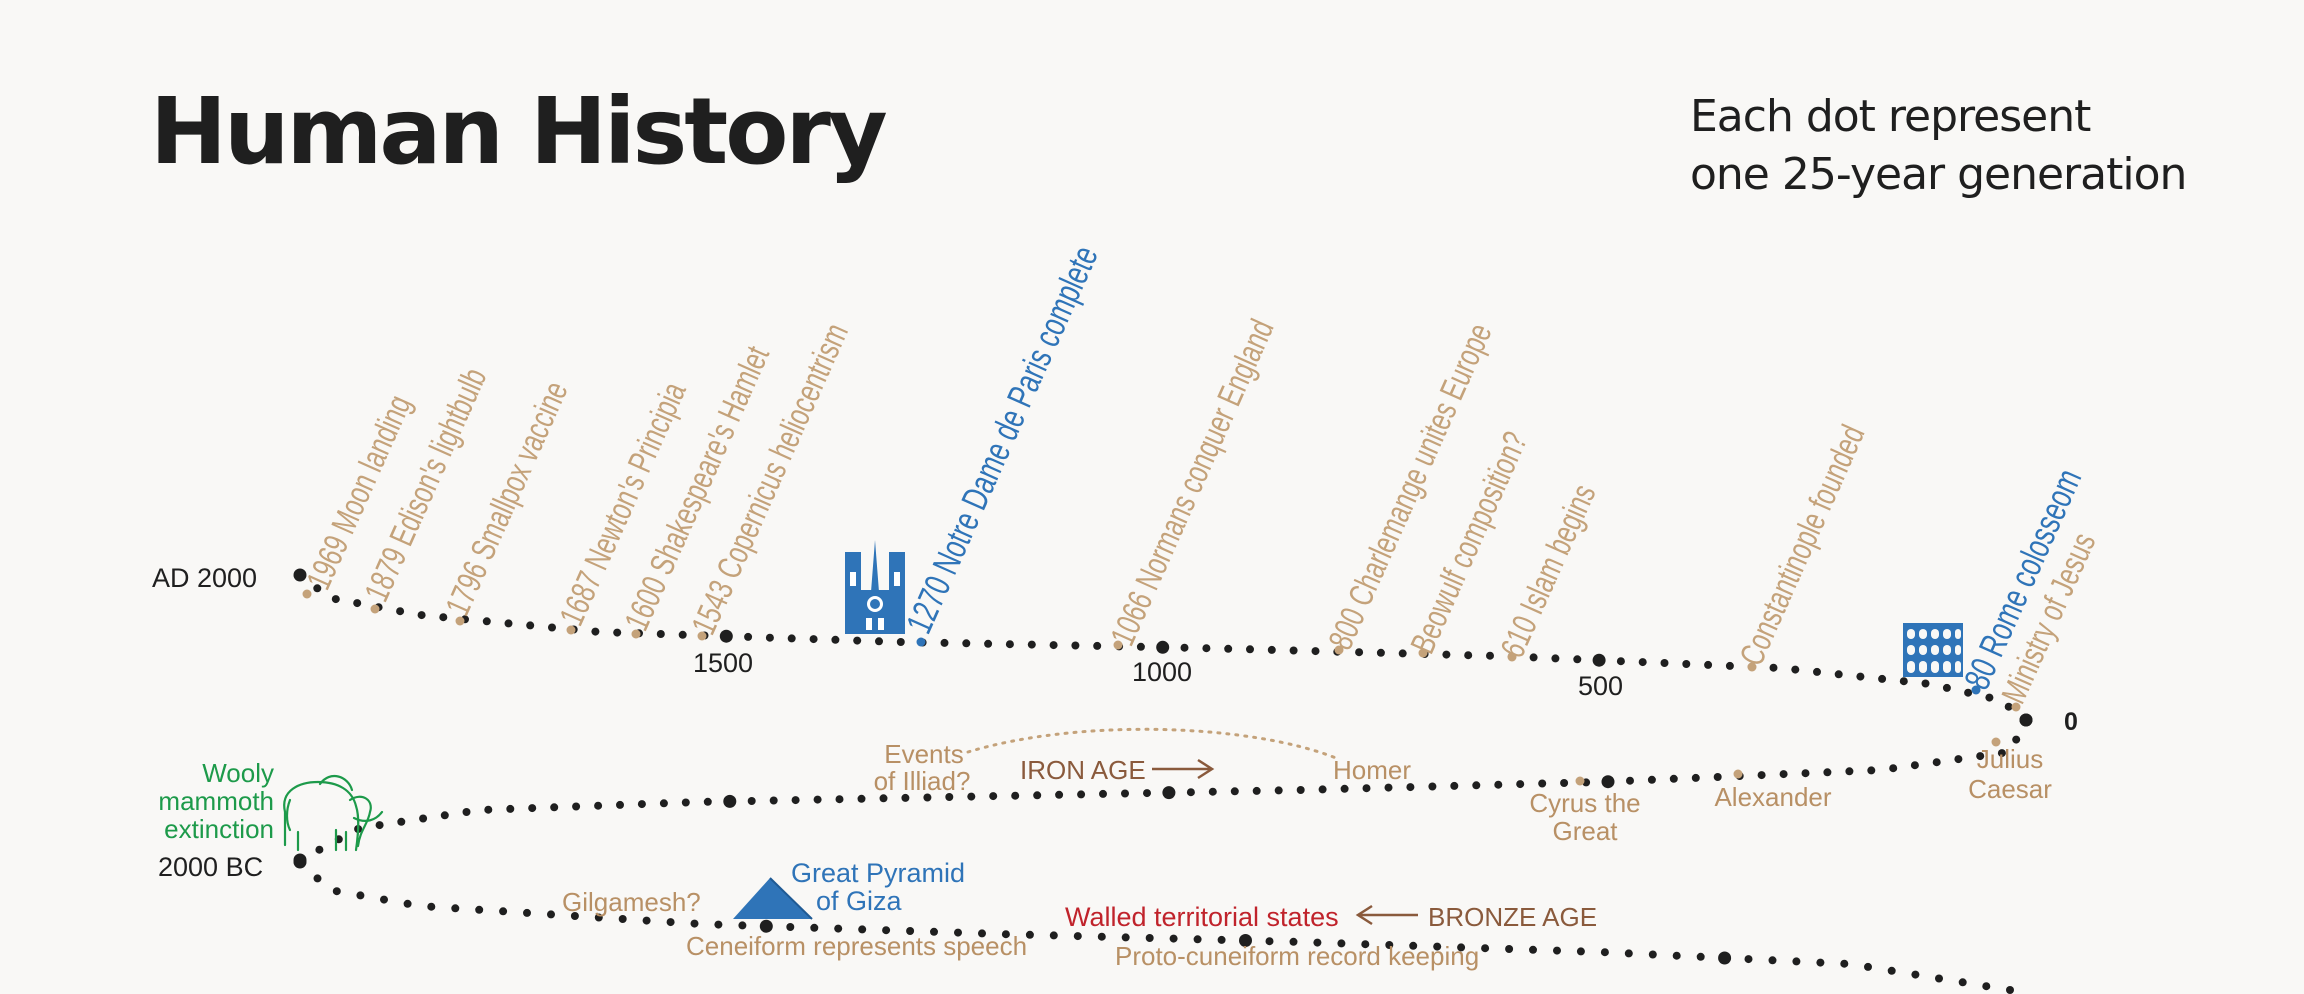 The width and height of the screenshot is (2304, 994). What do you see at coordinates (773, 898) in the screenshot?
I see `pyramid-icon` at bounding box center [773, 898].